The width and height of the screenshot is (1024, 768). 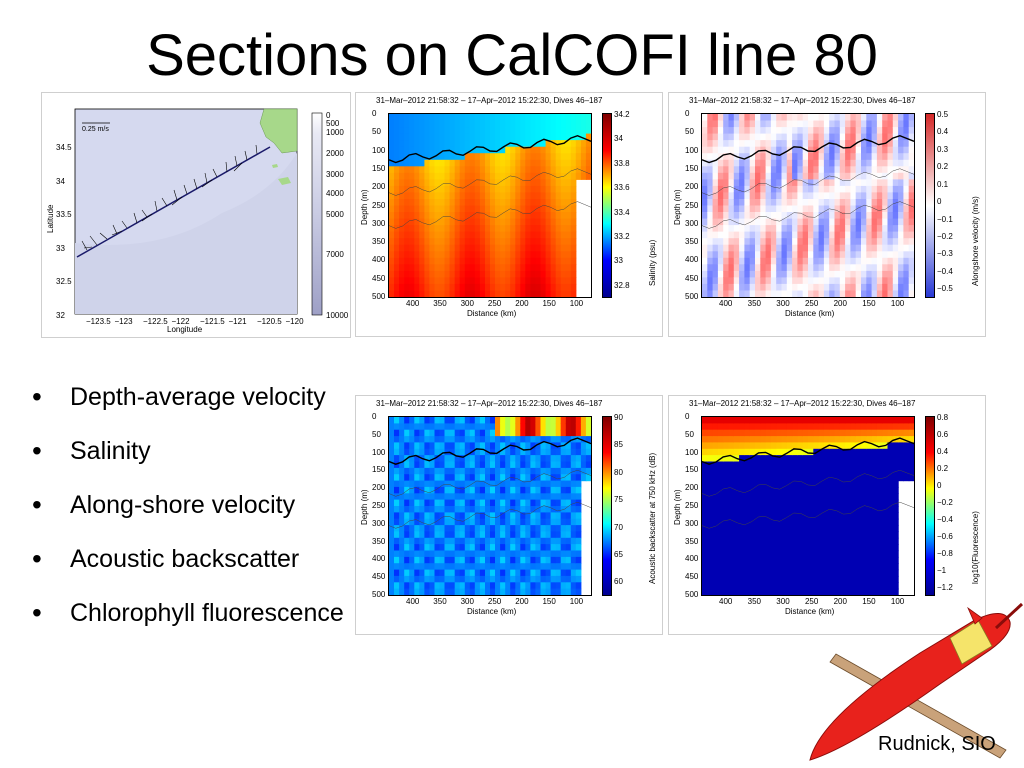 I want to click on map-xlabel: Longitude, so click(x=185, y=329).